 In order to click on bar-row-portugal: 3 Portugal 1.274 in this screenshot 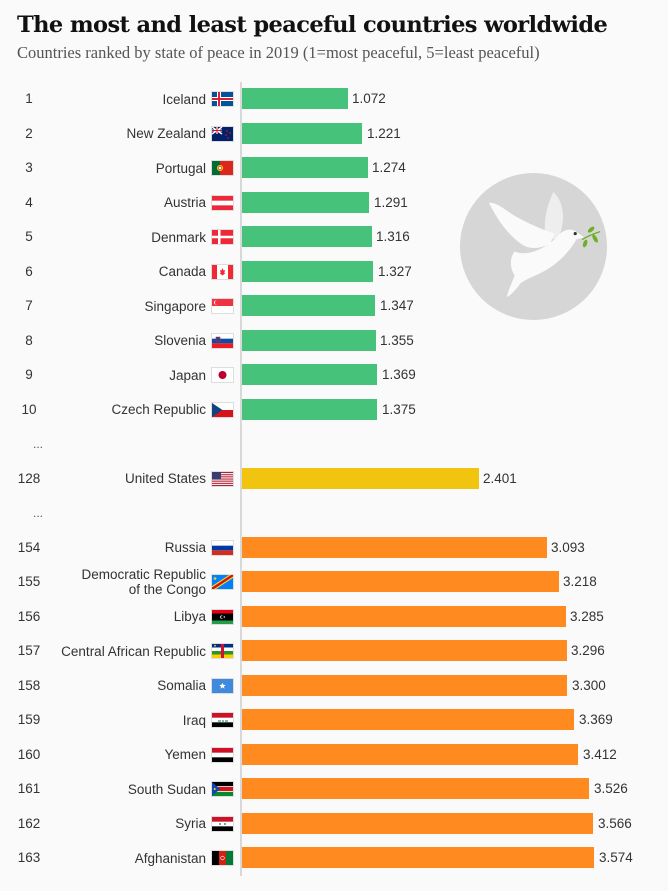, I will do `click(334, 168)`.